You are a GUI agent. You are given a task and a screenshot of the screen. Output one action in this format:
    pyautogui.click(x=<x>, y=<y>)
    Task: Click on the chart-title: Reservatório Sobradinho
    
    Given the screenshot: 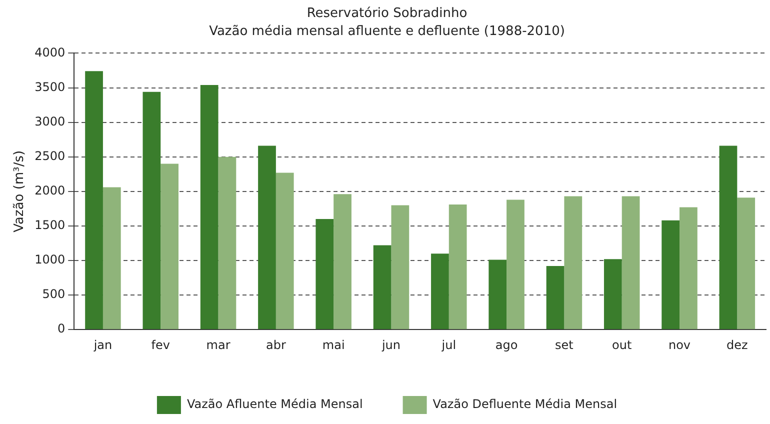 What is the action you would take?
    pyautogui.click(x=387, y=14)
    